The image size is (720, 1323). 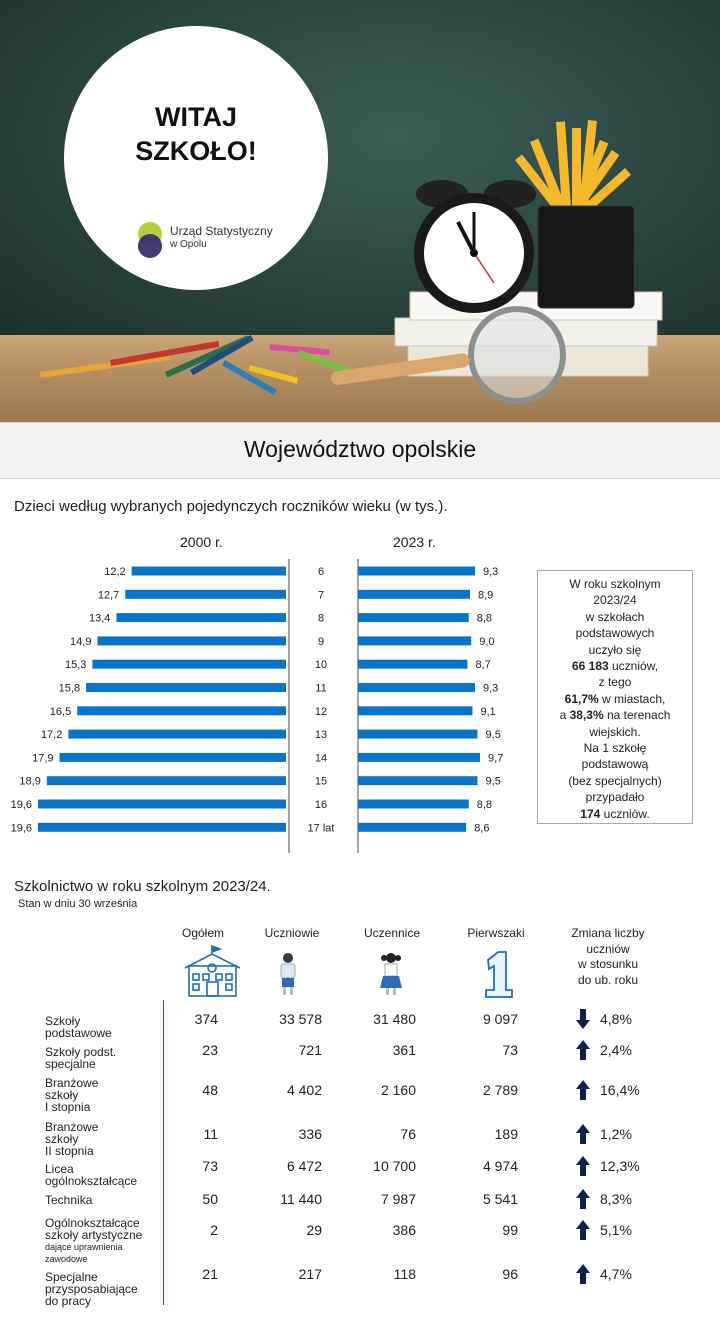 I want to click on data-label-2000: 15,8, so click(x=69, y=689).